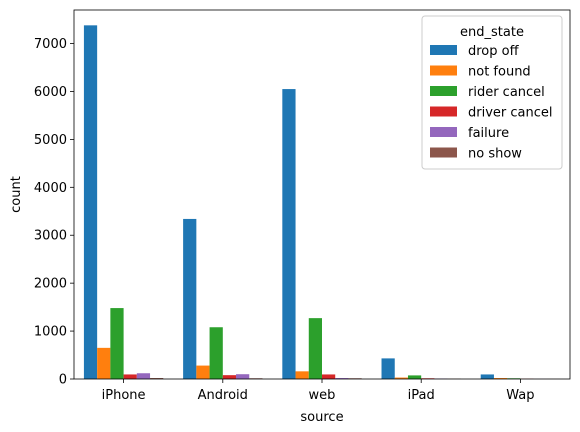 The image size is (580, 432). I want to click on x-tick-label: iPad, so click(421, 395).